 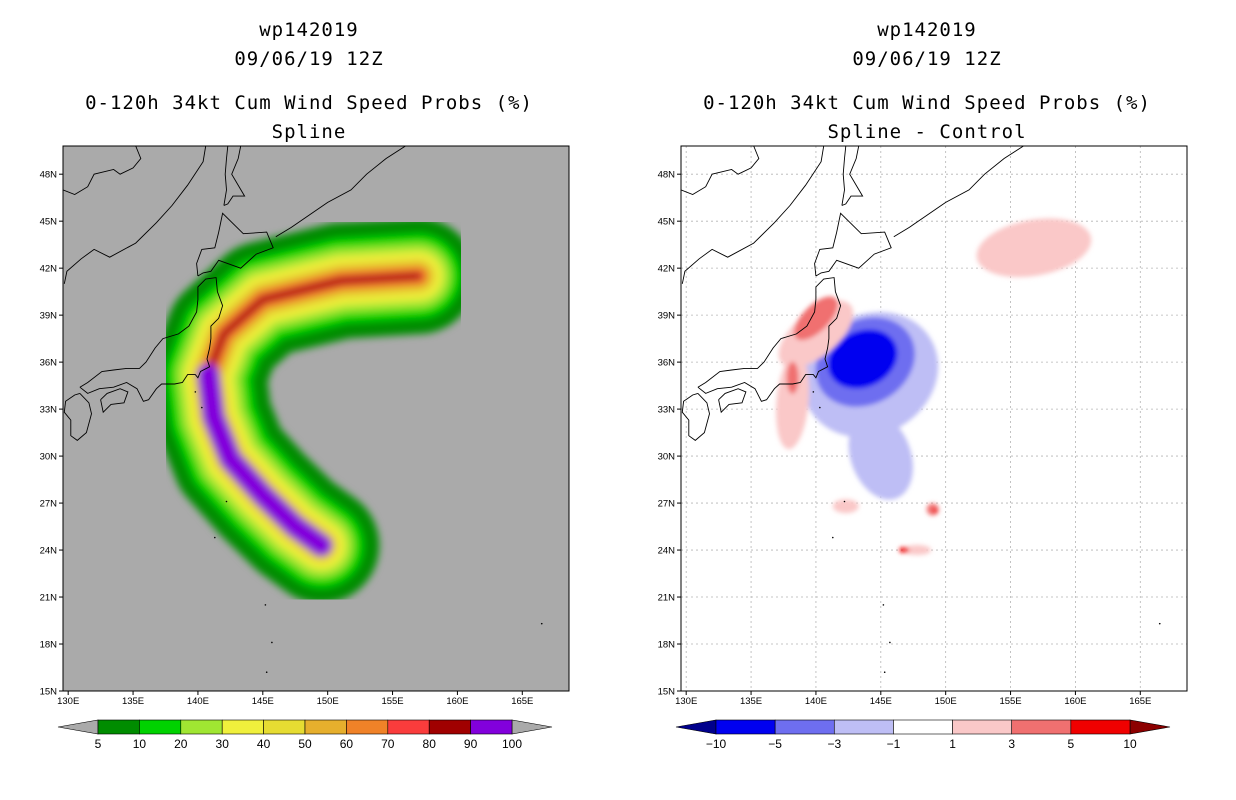 What do you see at coordinates (305, 744) in the screenshot?
I see `colorbar-label: 50` at bounding box center [305, 744].